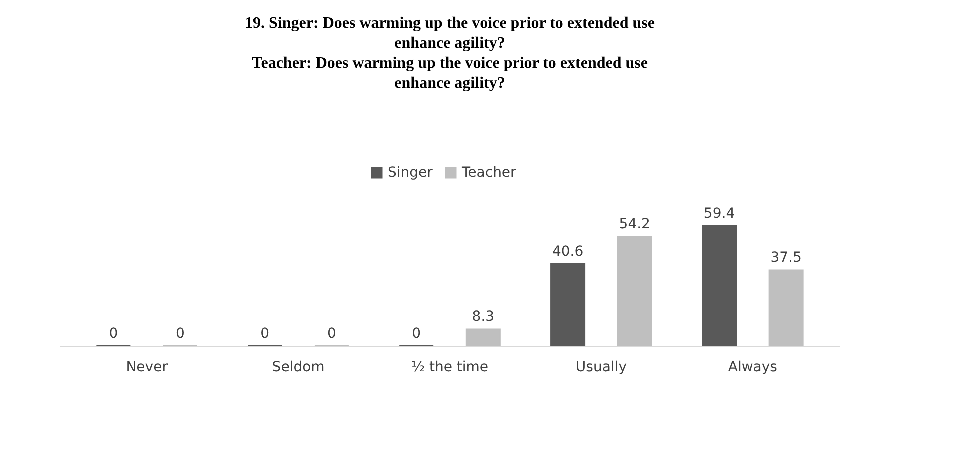  Describe the element at coordinates (489, 173) in the screenshot. I see `legend-label: Teacher` at that location.